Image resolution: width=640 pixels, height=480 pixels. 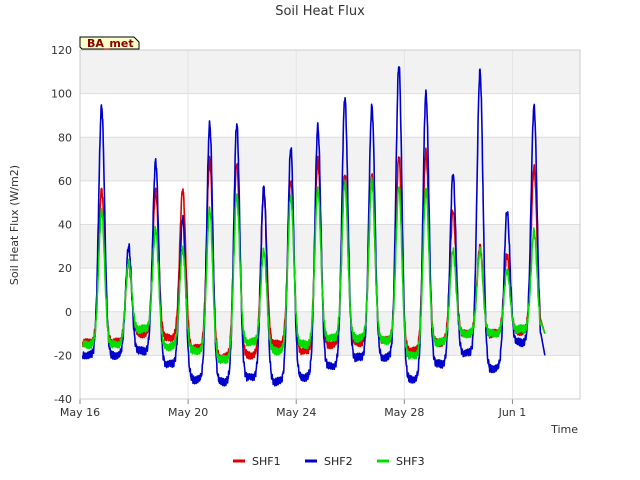 I want to click on chart-title: Soil Heat Flux, so click(x=320, y=11).